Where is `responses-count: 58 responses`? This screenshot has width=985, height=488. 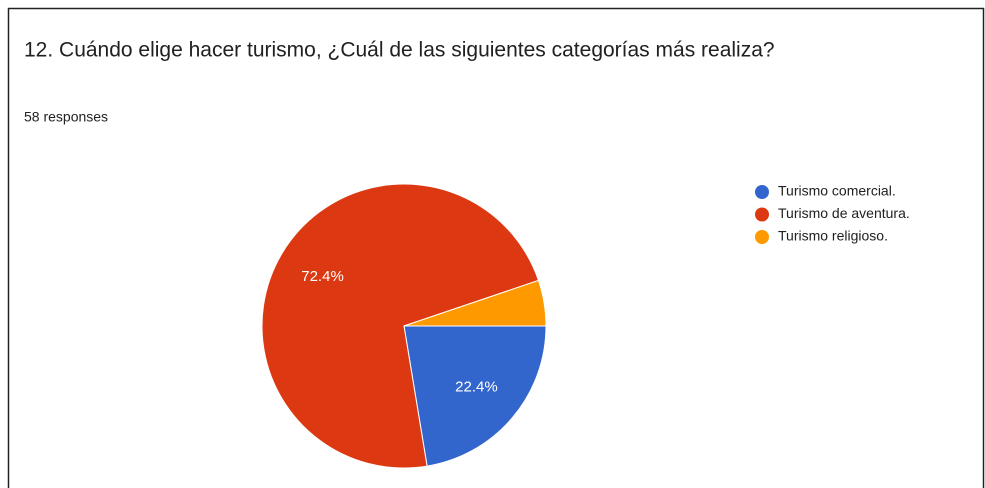
responses-count: 58 responses is located at coordinates (66, 117).